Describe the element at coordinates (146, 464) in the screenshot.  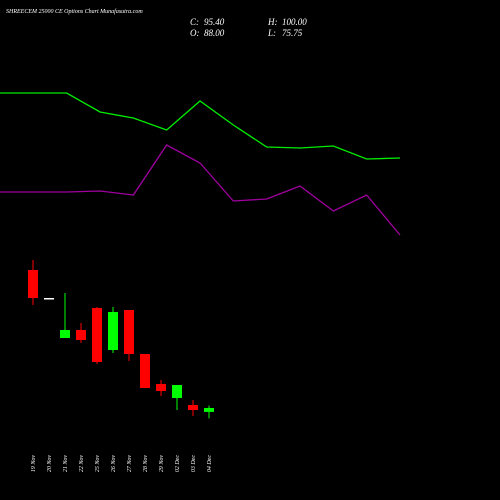
I see `x-tick-label: 28 Nov` at that location.